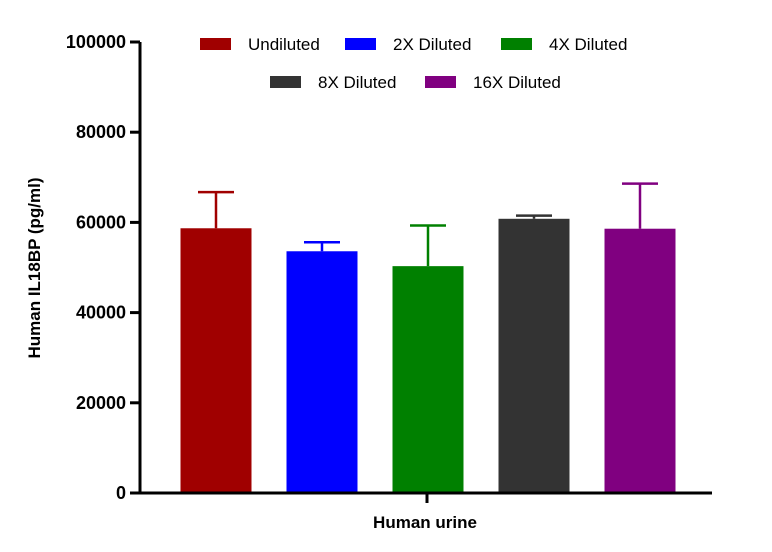  What do you see at coordinates (428, 224) in the screenshot?
I see `error-bars` at bounding box center [428, 224].